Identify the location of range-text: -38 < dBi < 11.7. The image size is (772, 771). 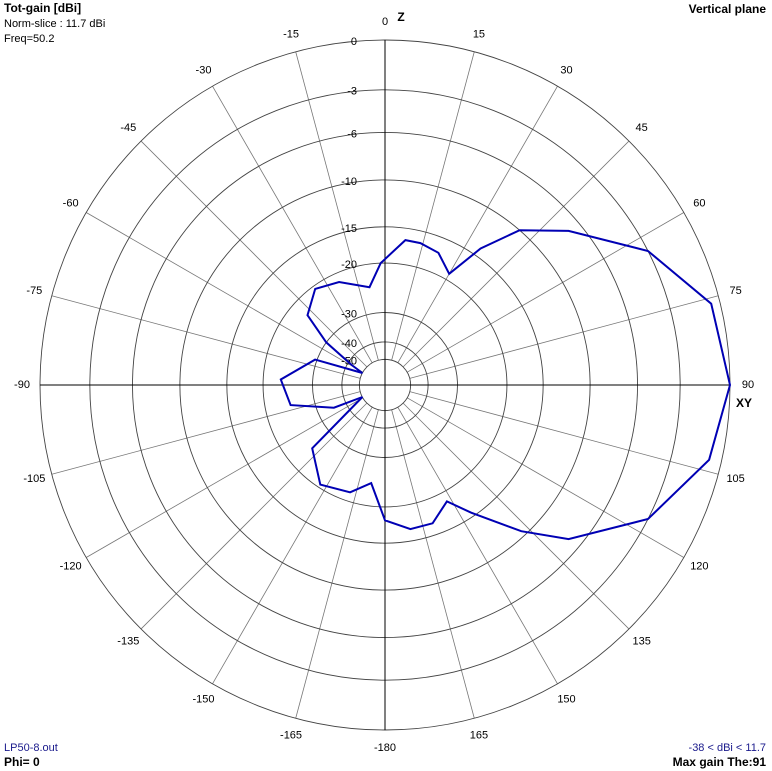
(727, 748).